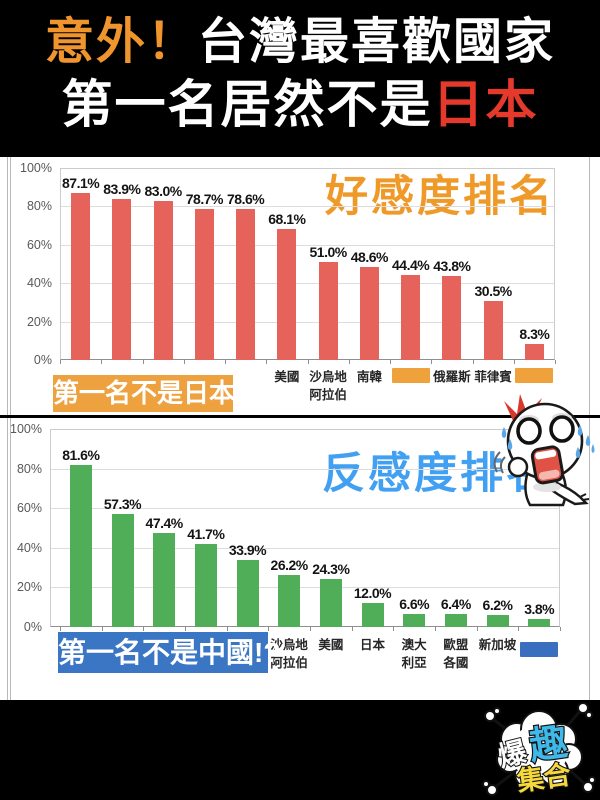 This screenshot has height=800, width=600. Describe the element at coordinates (163, 190) in the screenshot. I see `value-label: 83.0%` at that location.